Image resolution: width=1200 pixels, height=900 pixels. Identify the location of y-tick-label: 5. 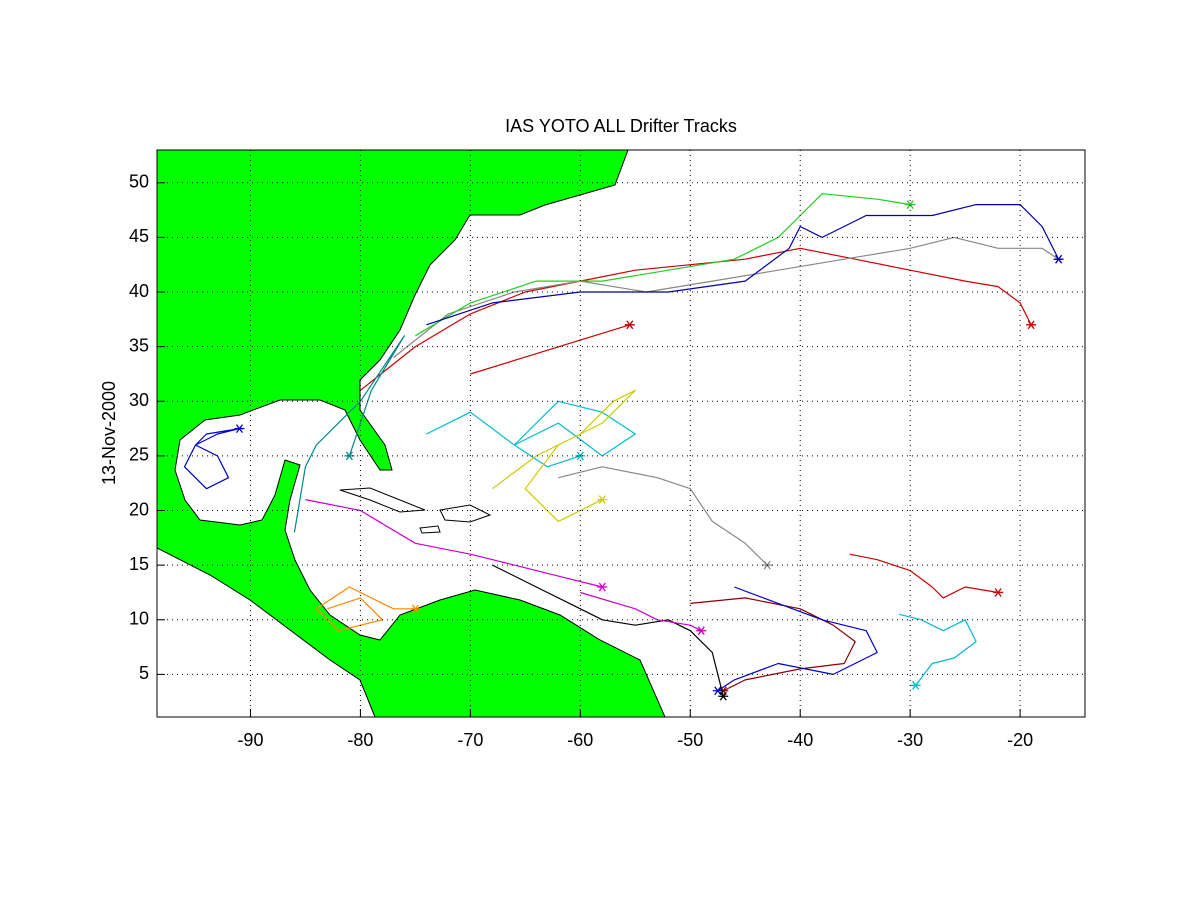
(144, 673).